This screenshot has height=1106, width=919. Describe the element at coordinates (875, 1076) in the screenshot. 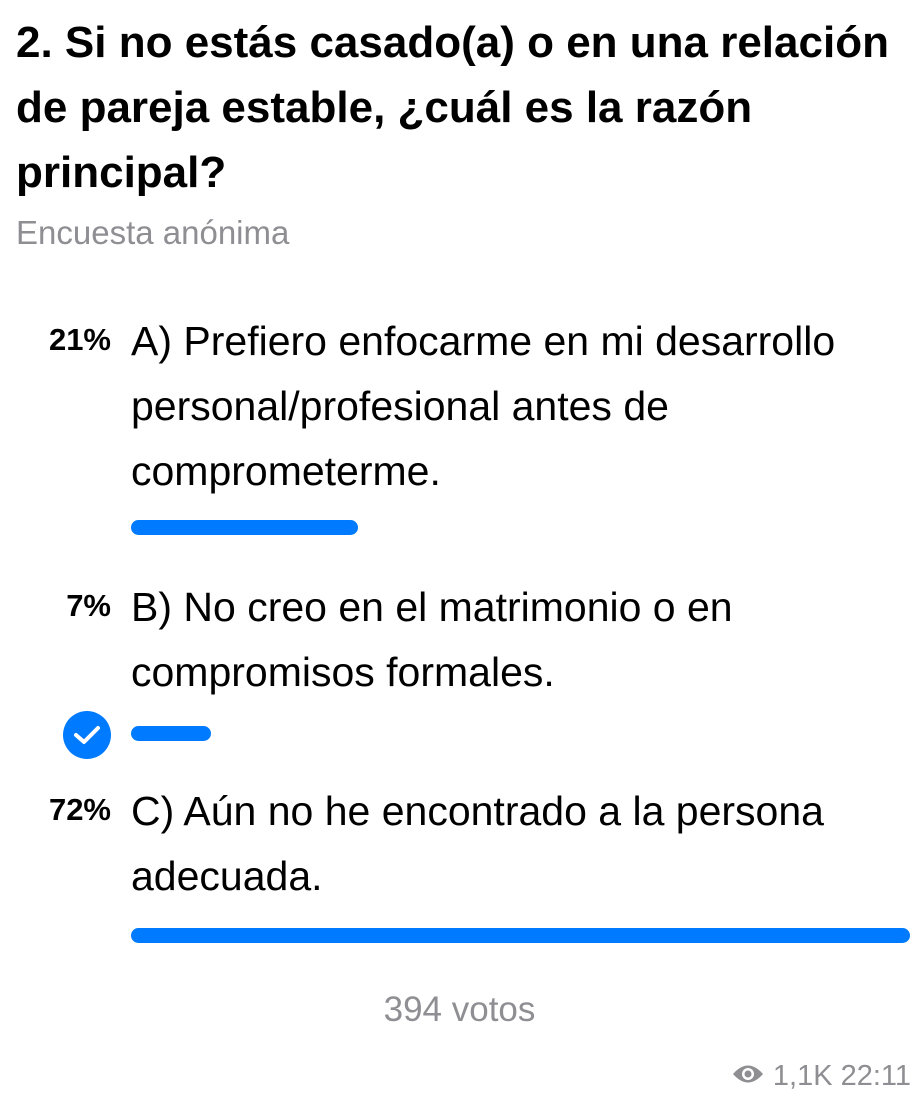

I see `message-time: 22:11` at that location.